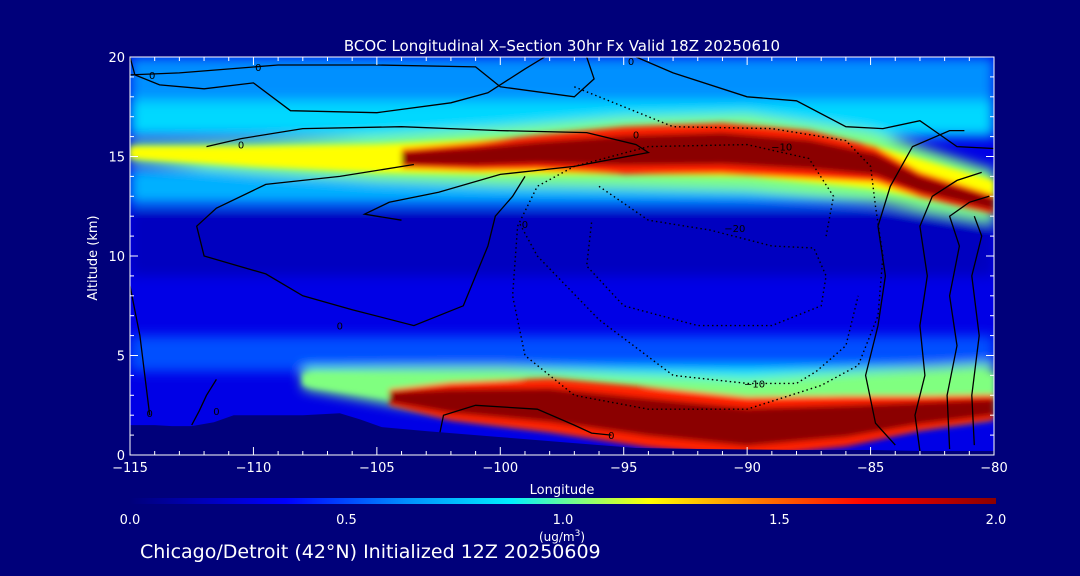 This screenshot has height=576, width=1080. I want to click on contour-line-sw-0b, so click(204, 402).